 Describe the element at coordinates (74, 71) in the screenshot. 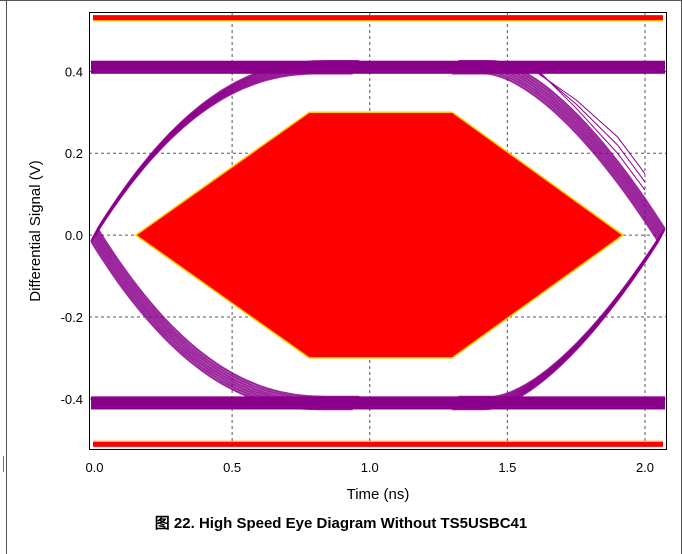

I see `y-tick-label: 0.4` at that location.